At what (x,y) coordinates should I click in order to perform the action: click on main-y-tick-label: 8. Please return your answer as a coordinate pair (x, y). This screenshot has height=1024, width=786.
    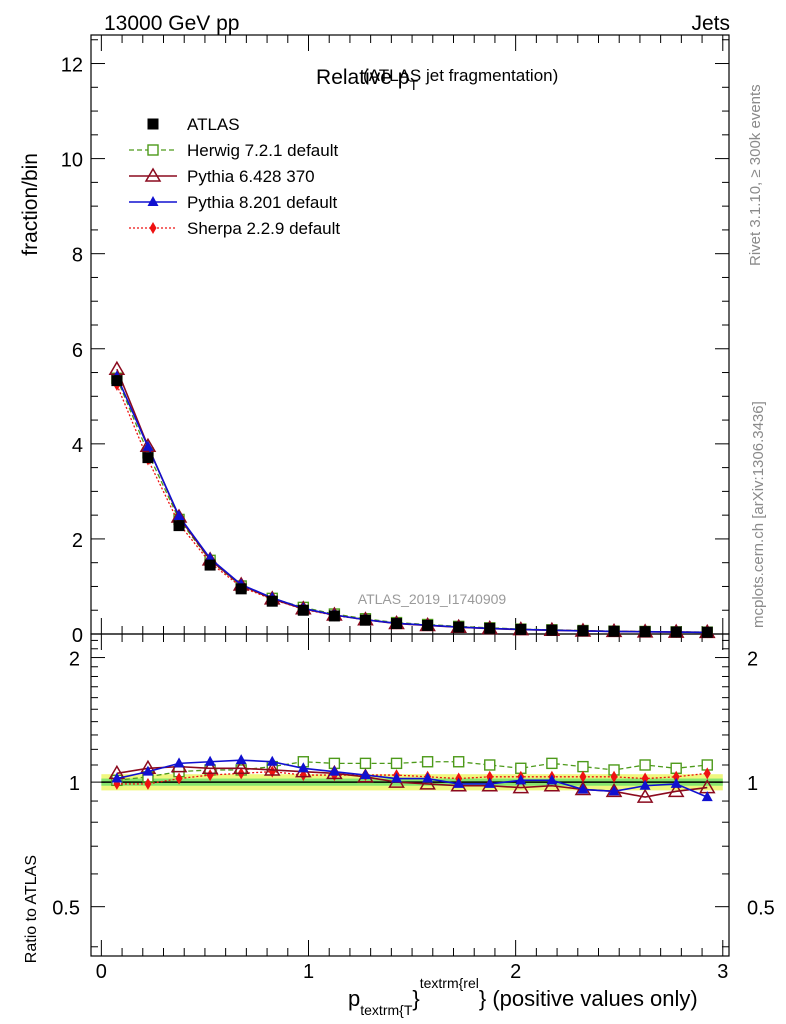
    Looking at the image, I should click on (77, 256).